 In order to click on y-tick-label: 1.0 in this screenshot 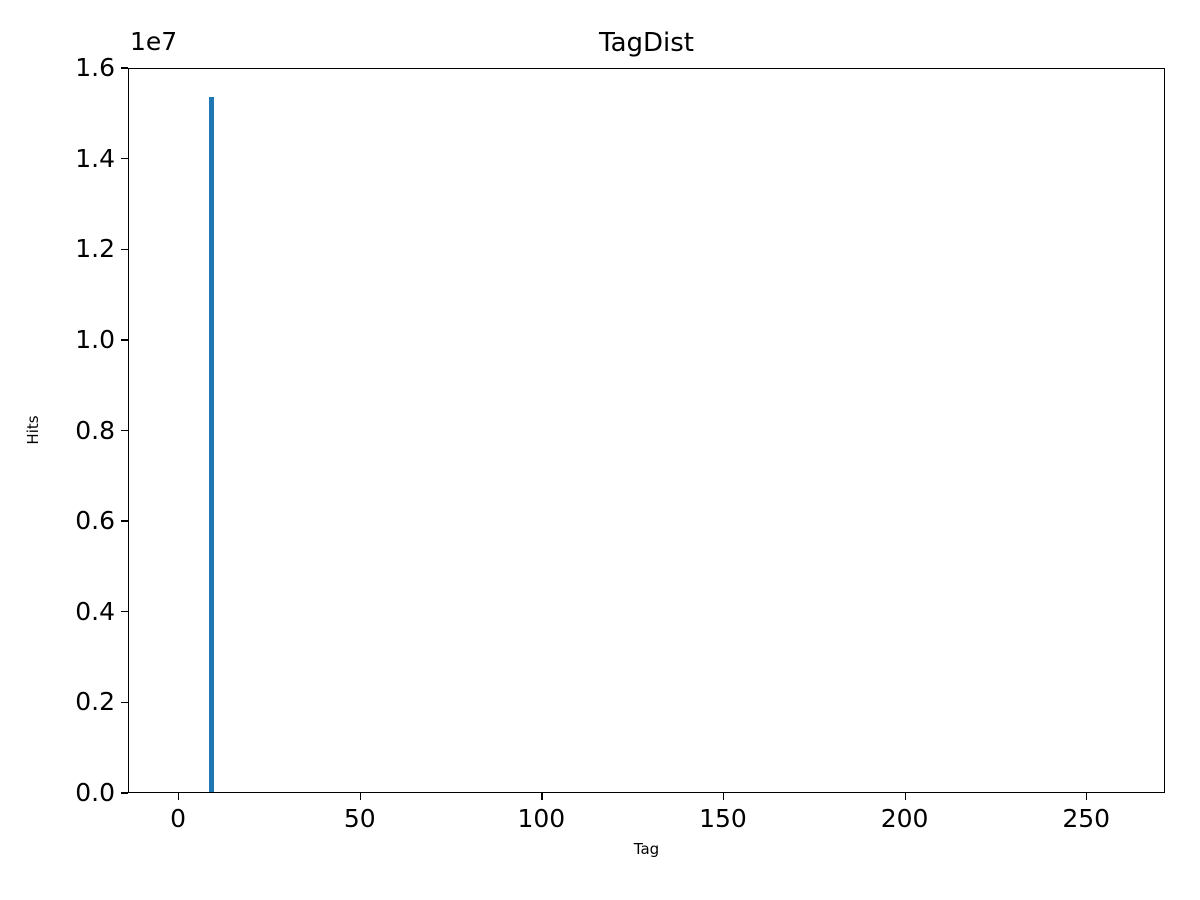, I will do `click(95, 339)`.